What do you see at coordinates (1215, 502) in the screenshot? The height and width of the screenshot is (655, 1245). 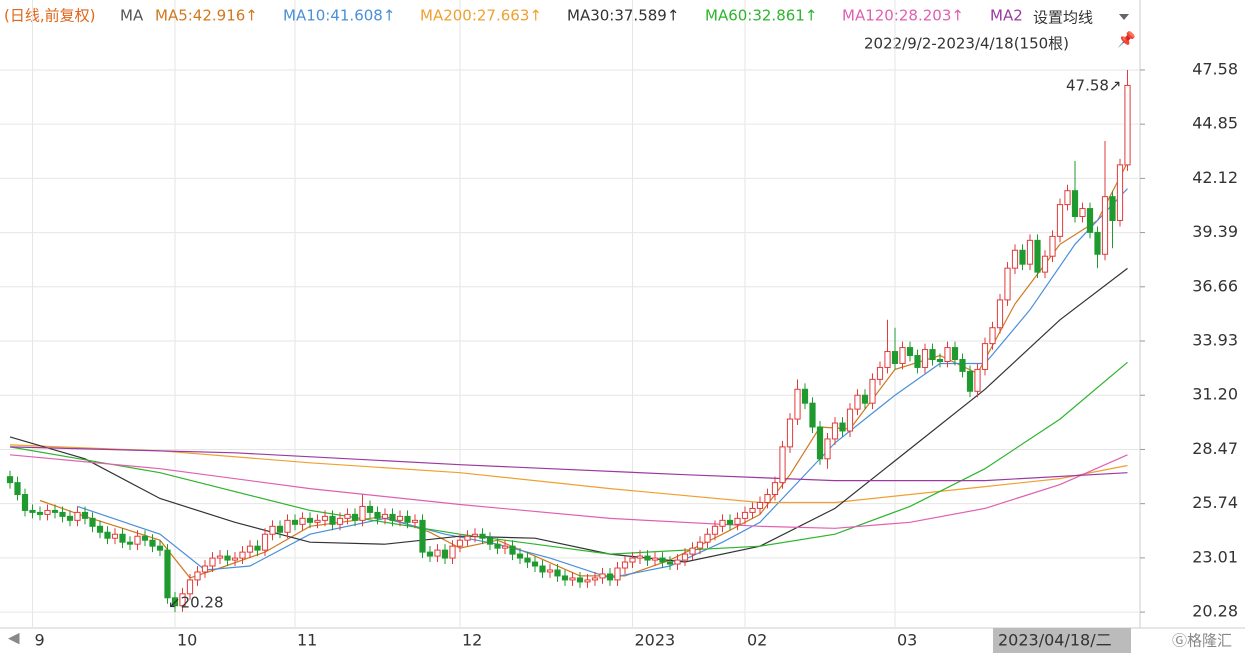 I see `y-tick-label: 25.74` at bounding box center [1215, 502].